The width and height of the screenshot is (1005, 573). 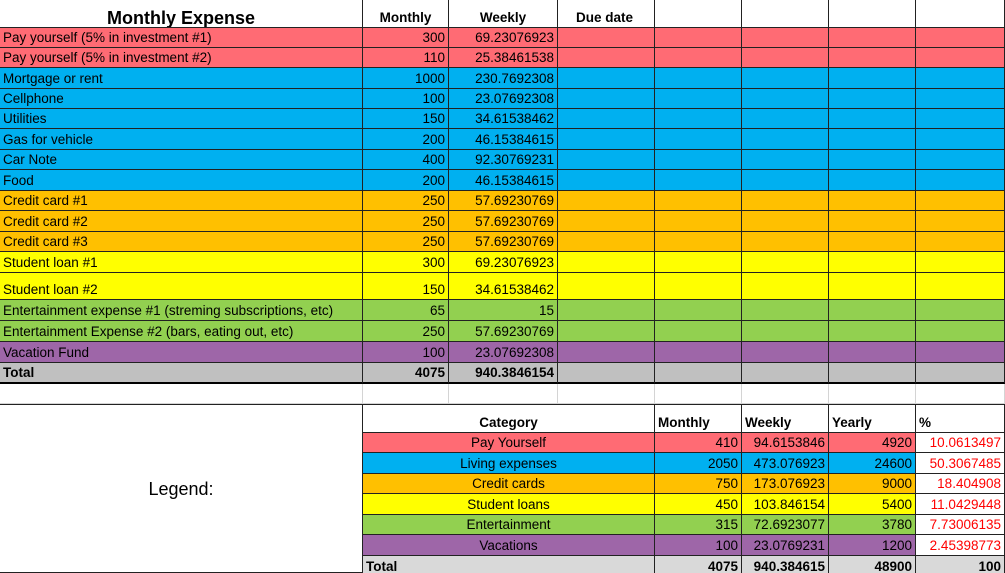 I want to click on expense-weekly: 15, so click(x=503, y=310).